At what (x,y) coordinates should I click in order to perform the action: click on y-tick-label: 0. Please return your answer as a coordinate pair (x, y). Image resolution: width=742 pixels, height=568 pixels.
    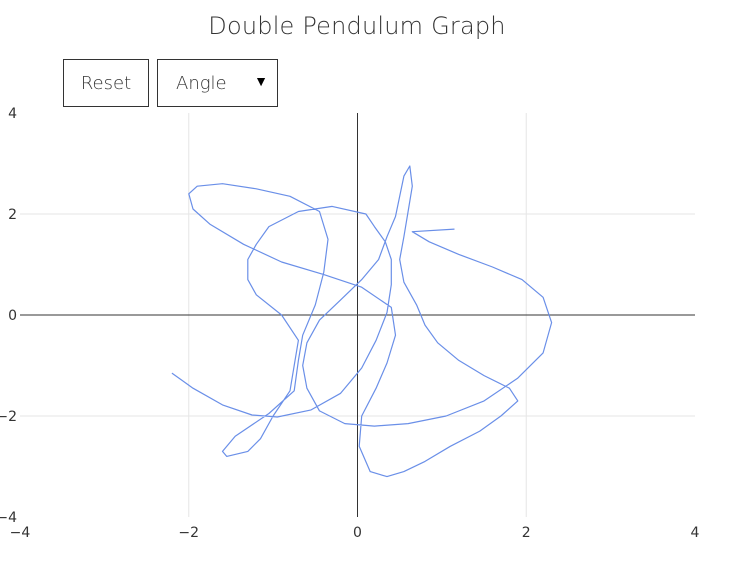
    Looking at the image, I should click on (12, 316).